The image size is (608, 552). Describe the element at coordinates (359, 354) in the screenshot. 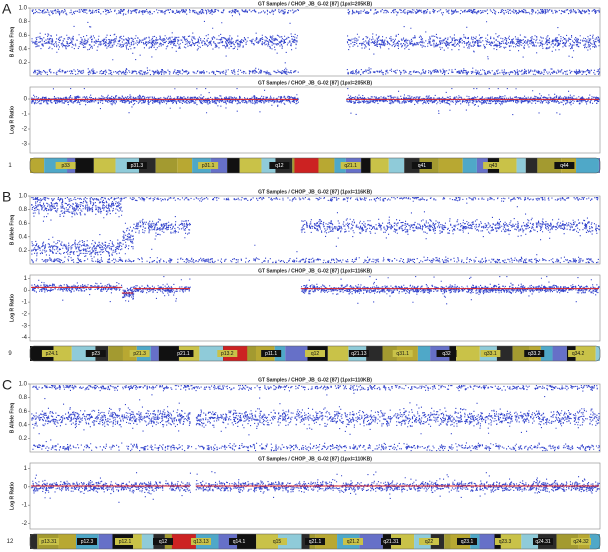

I see `band-label: q21.13` at that location.